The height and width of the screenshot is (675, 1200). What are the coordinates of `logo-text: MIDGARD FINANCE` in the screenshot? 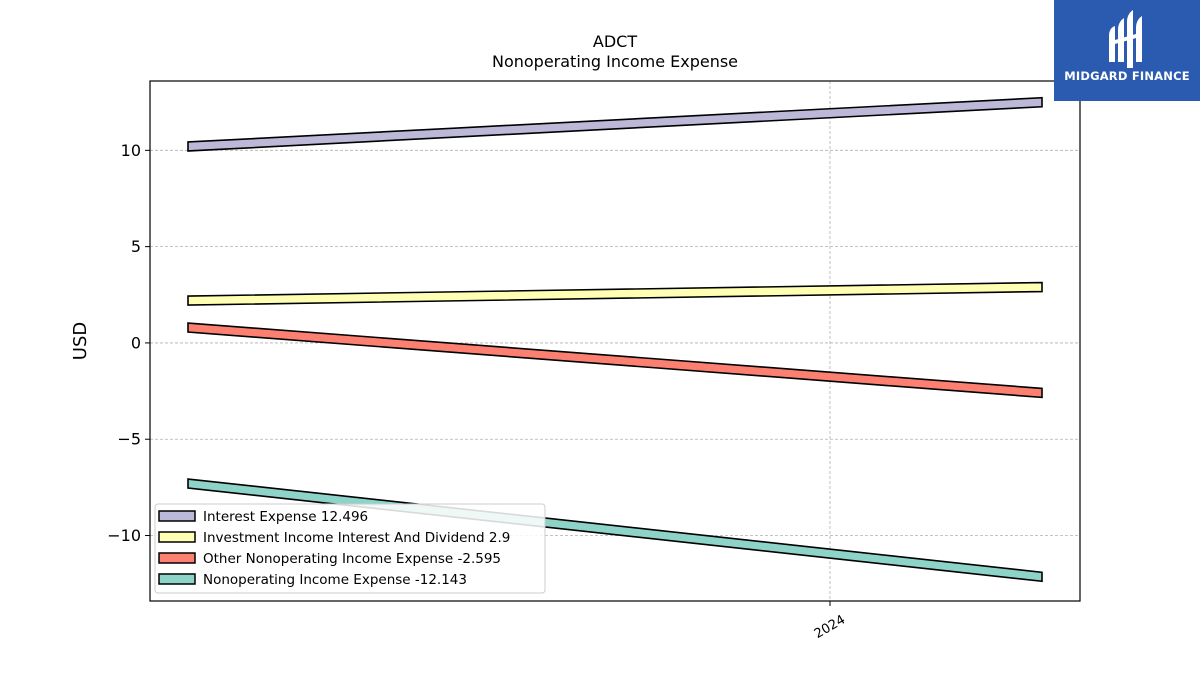 It's located at (1127, 76).